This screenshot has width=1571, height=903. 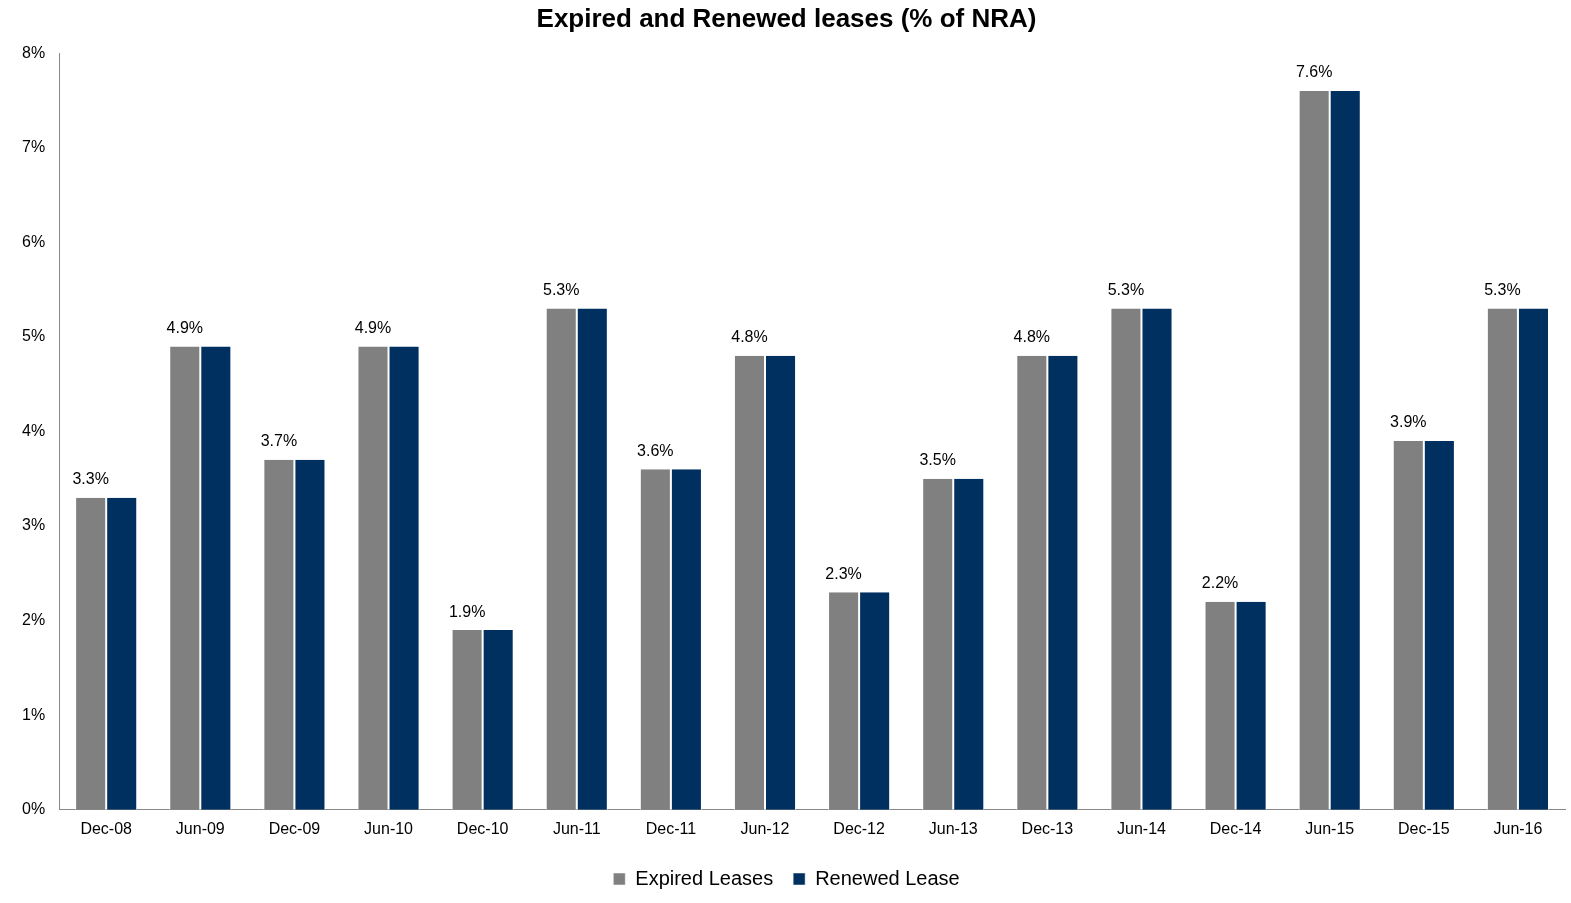 What do you see at coordinates (34, 336) in the screenshot?
I see `y-tick-label: 5%` at bounding box center [34, 336].